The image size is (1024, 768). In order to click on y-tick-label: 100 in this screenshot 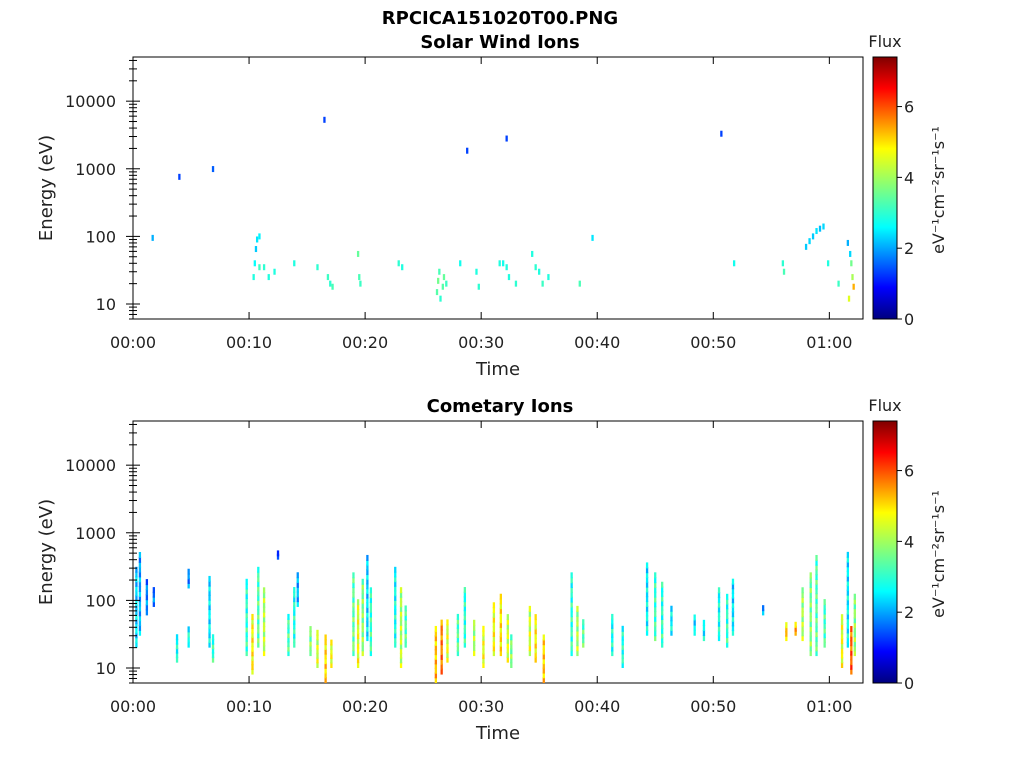, I will do `click(100, 236)`.